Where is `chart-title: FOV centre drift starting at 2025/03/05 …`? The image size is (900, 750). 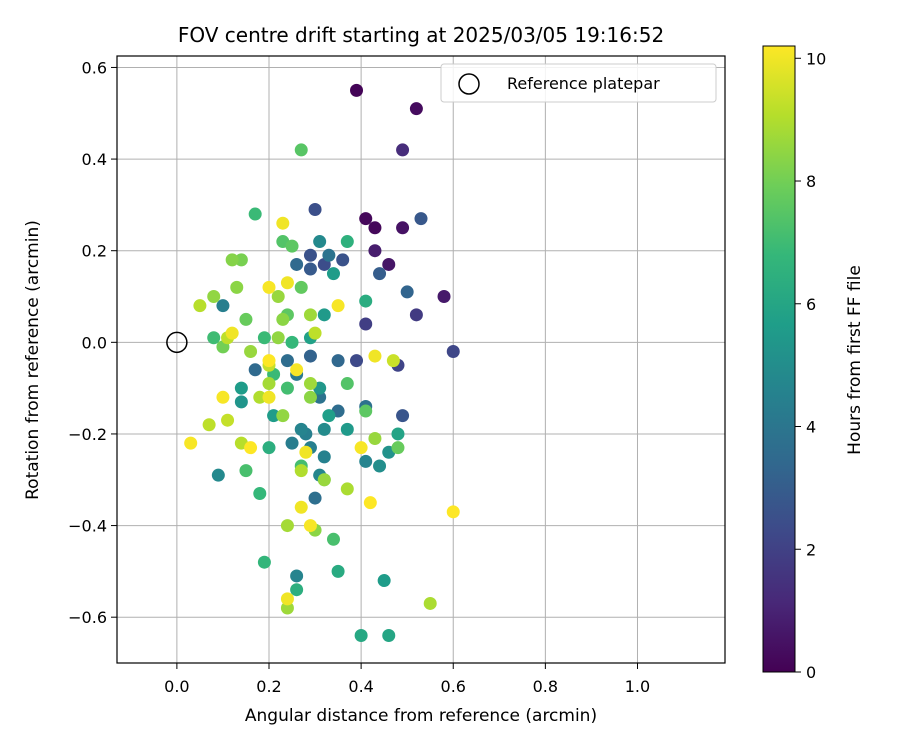 chart-title: FOV centre drift starting at 2025/03/05 … is located at coordinates (421, 35).